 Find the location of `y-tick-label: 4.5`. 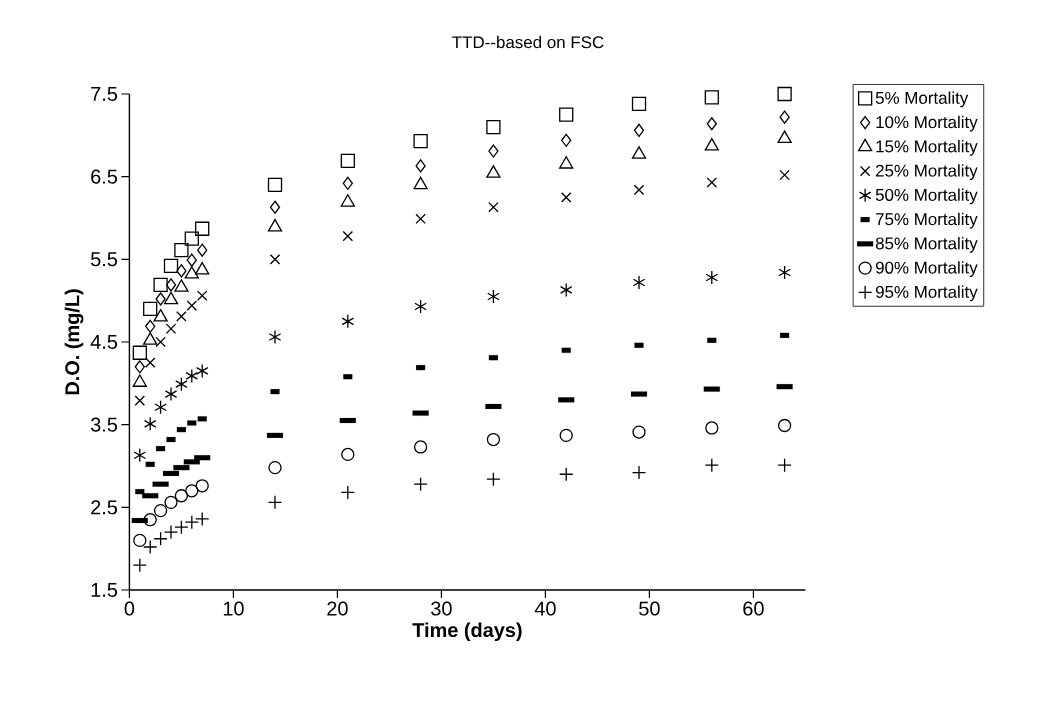

y-tick-label: 4.5 is located at coordinates (104, 342).